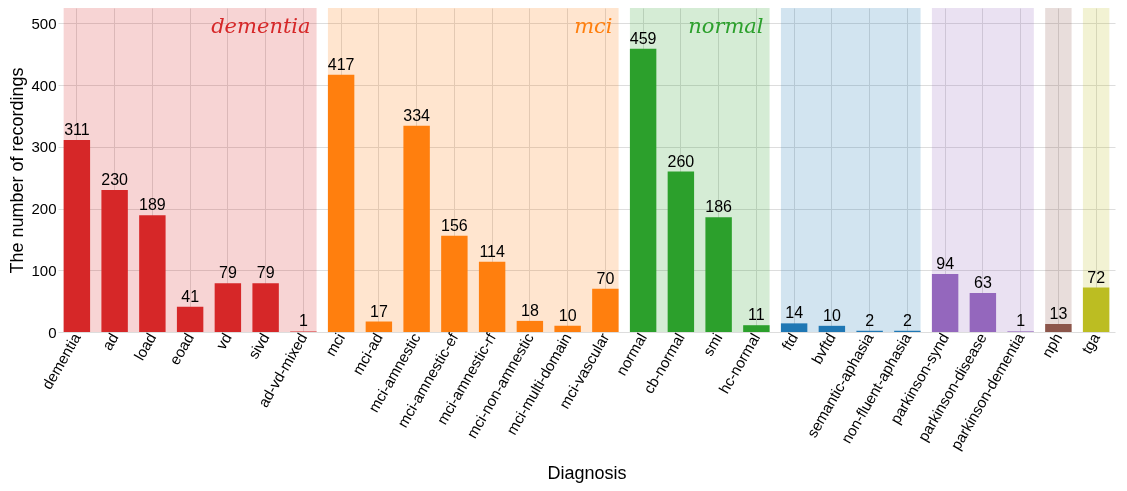 This screenshot has height=491, width=1127. What do you see at coordinates (190, 296) in the screenshot?
I see `data-label: 41` at bounding box center [190, 296].